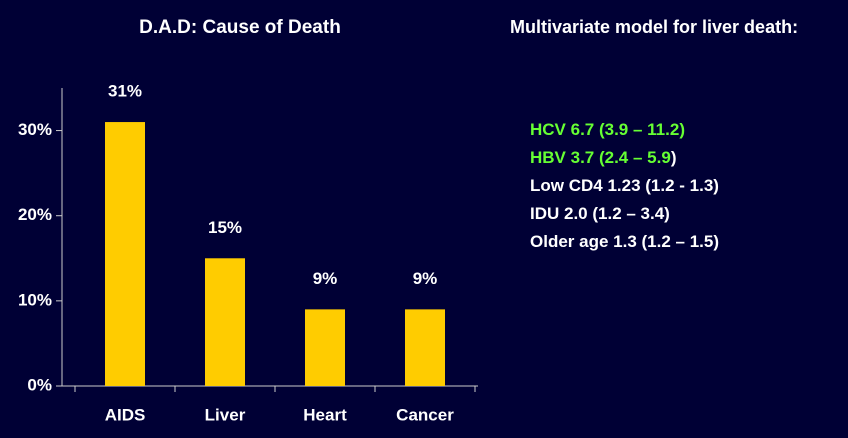 This screenshot has width=848, height=438. What do you see at coordinates (39, 384) in the screenshot?
I see `y-tick-label: 0%` at bounding box center [39, 384].